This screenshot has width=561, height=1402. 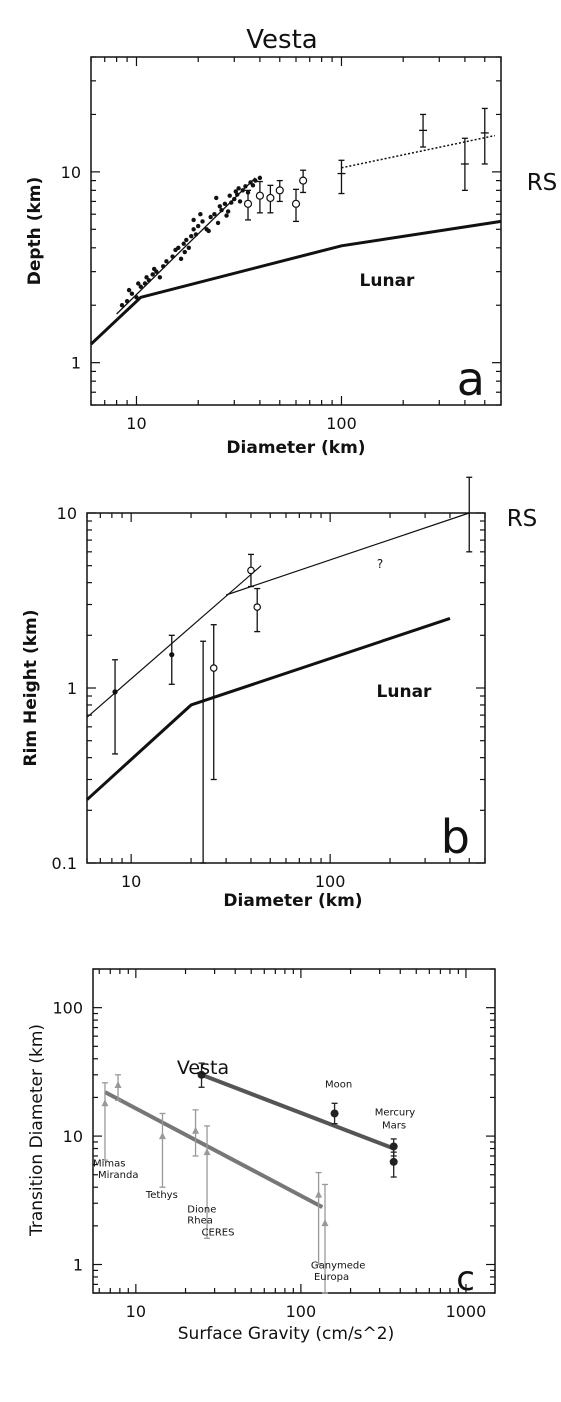 What do you see at coordinates (67, 513) in the screenshot?
I see `panel-b-y-tick-label: 10` at bounding box center [67, 513].